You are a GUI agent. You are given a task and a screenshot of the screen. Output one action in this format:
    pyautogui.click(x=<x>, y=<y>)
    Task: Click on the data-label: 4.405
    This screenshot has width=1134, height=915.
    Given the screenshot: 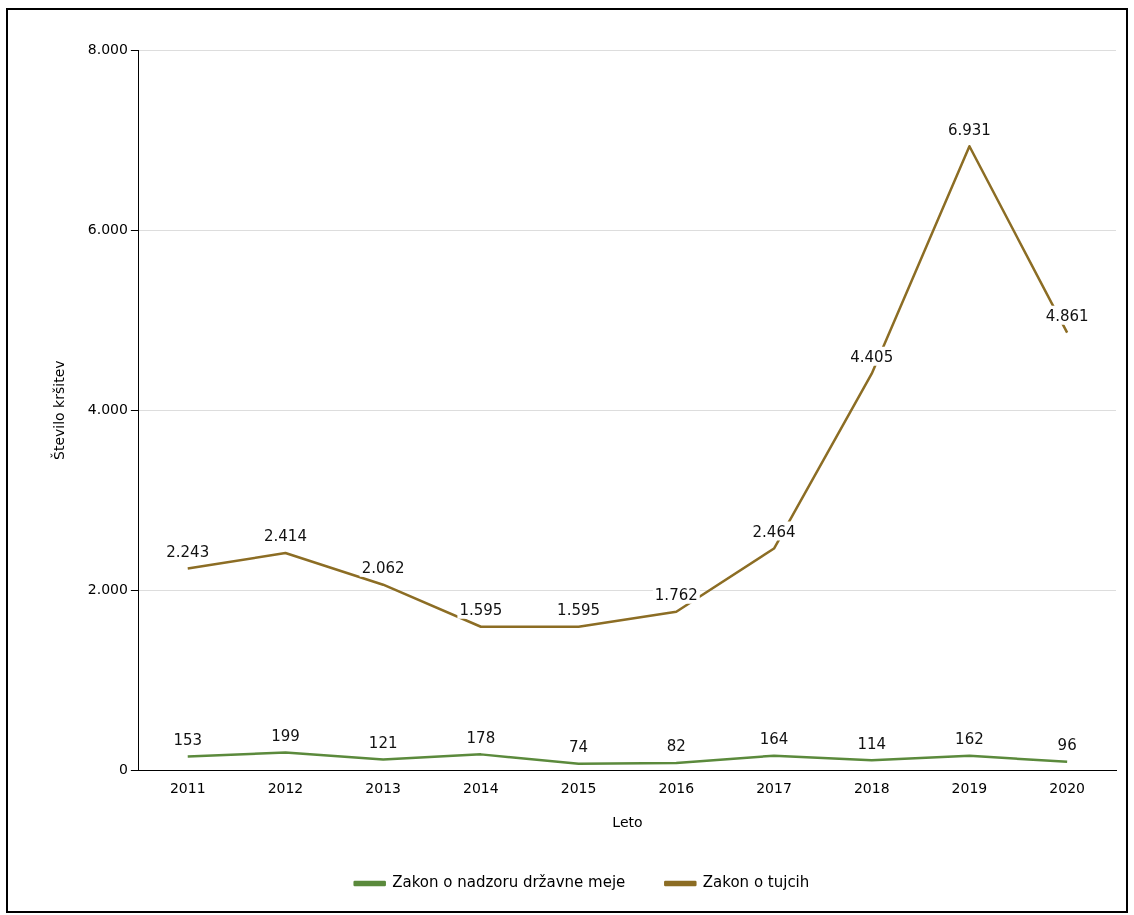 What is the action you would take?
    pyautogui.click(x=872, y=357)
    